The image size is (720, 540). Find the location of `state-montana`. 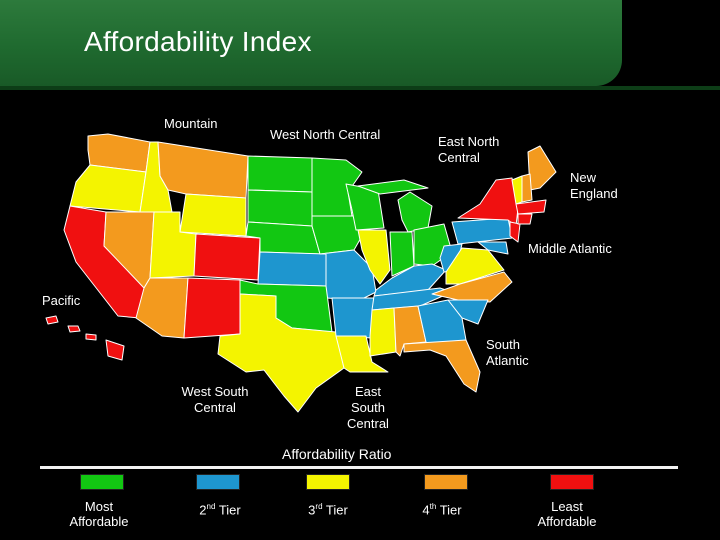

state-montana is located at coordinates (203, 170).